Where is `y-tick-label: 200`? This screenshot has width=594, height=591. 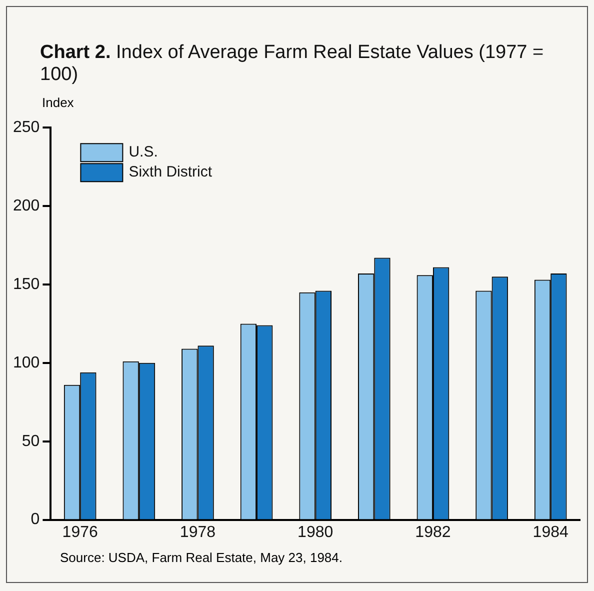 y-tick-label: 200 is located at coordinates (26, 205).